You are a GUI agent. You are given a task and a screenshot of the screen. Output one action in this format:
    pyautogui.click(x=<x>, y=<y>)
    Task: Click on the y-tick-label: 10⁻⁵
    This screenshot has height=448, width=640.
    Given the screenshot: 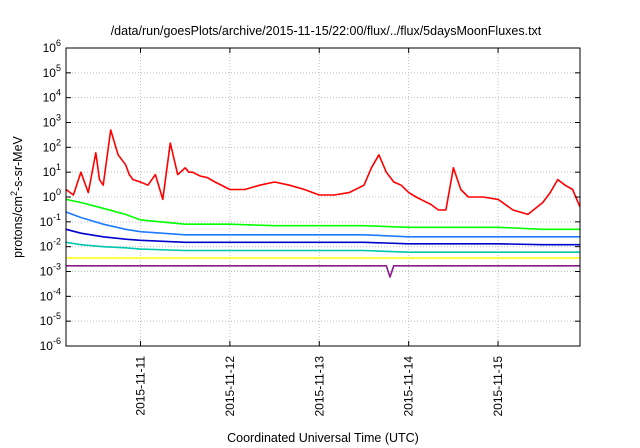 What is the action you would take?
    pyautogui.click(x=50, y=319)
    